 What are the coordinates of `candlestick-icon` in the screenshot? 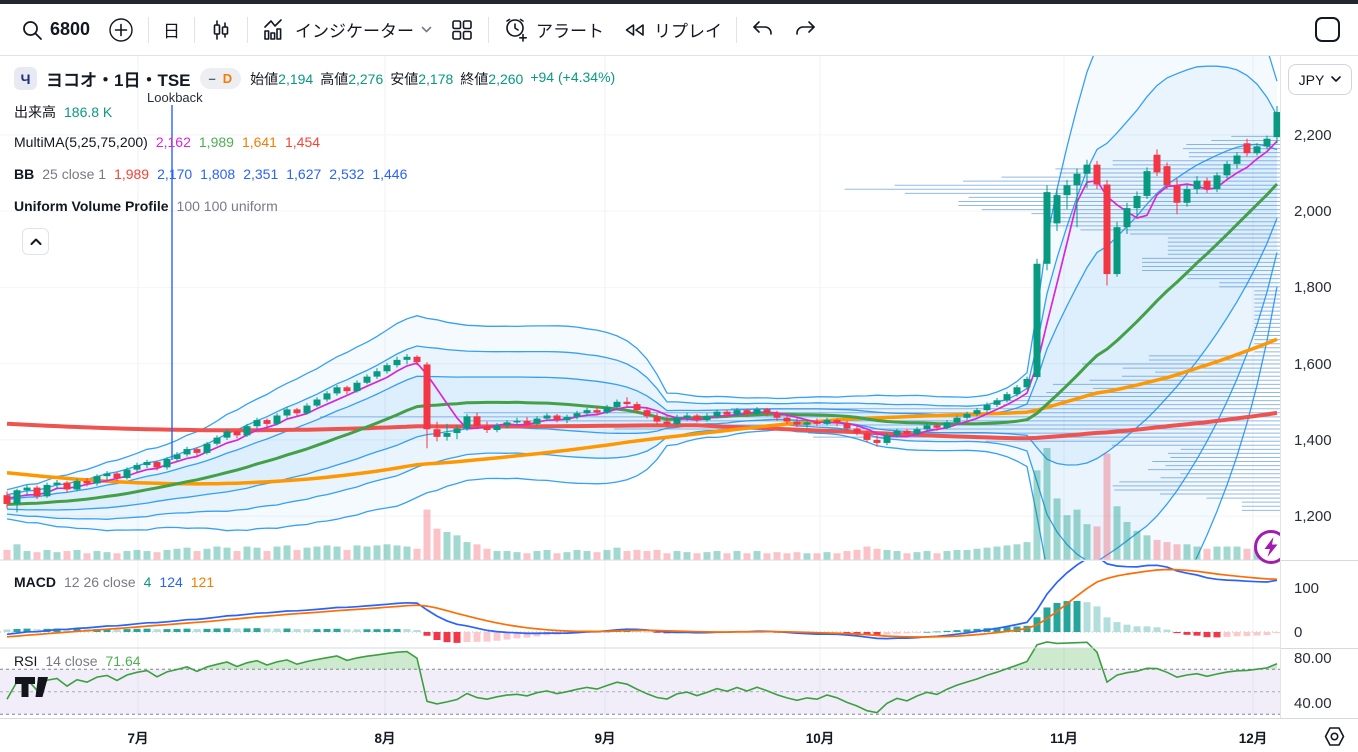 It's located at (221, 30).